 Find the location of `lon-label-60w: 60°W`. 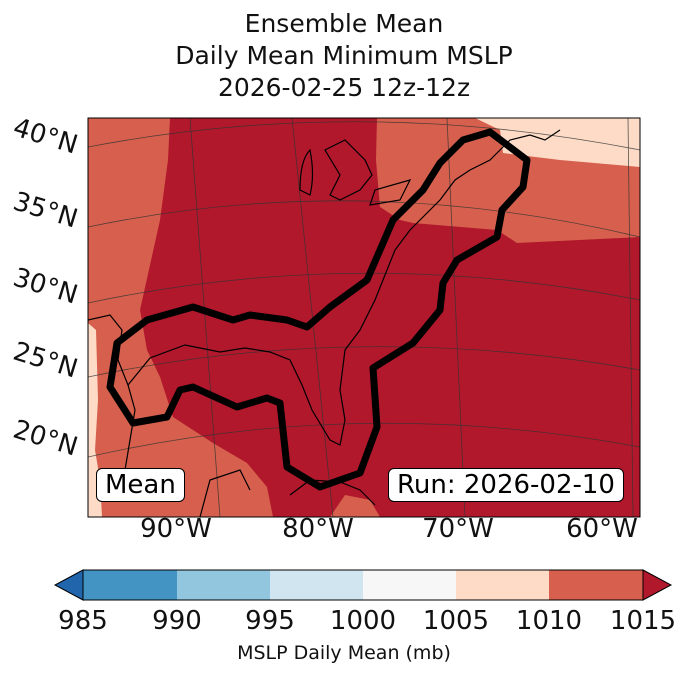

lon-label-60w: 60°W is located at coordinates (602, 529).